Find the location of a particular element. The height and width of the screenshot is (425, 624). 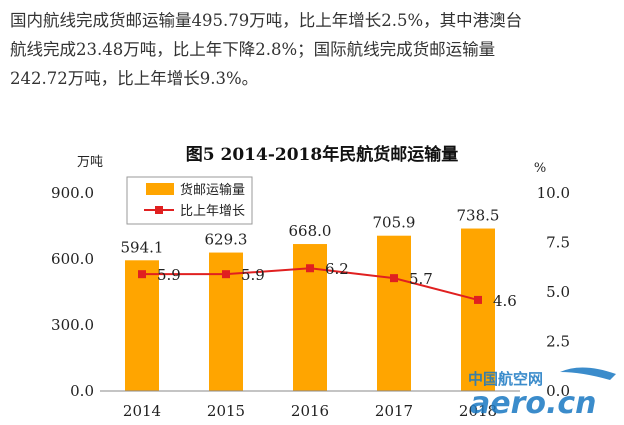

bar-value-label: 705.9 is located at coordinates (394, 223).